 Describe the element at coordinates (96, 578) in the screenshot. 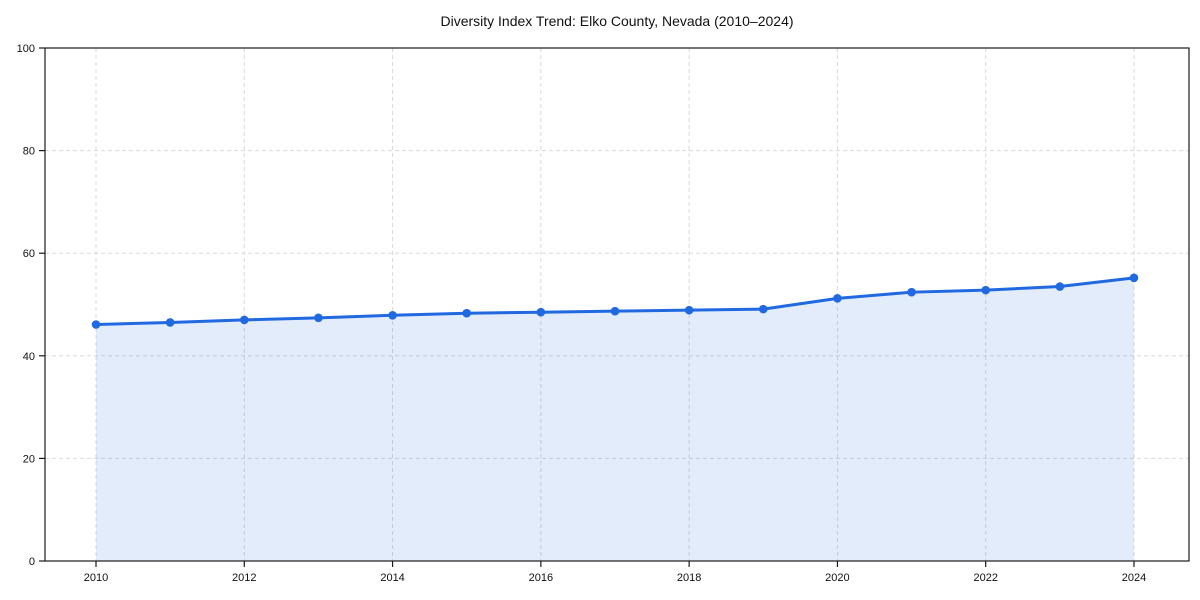

I see `x-tick-label: 2010` at that location.